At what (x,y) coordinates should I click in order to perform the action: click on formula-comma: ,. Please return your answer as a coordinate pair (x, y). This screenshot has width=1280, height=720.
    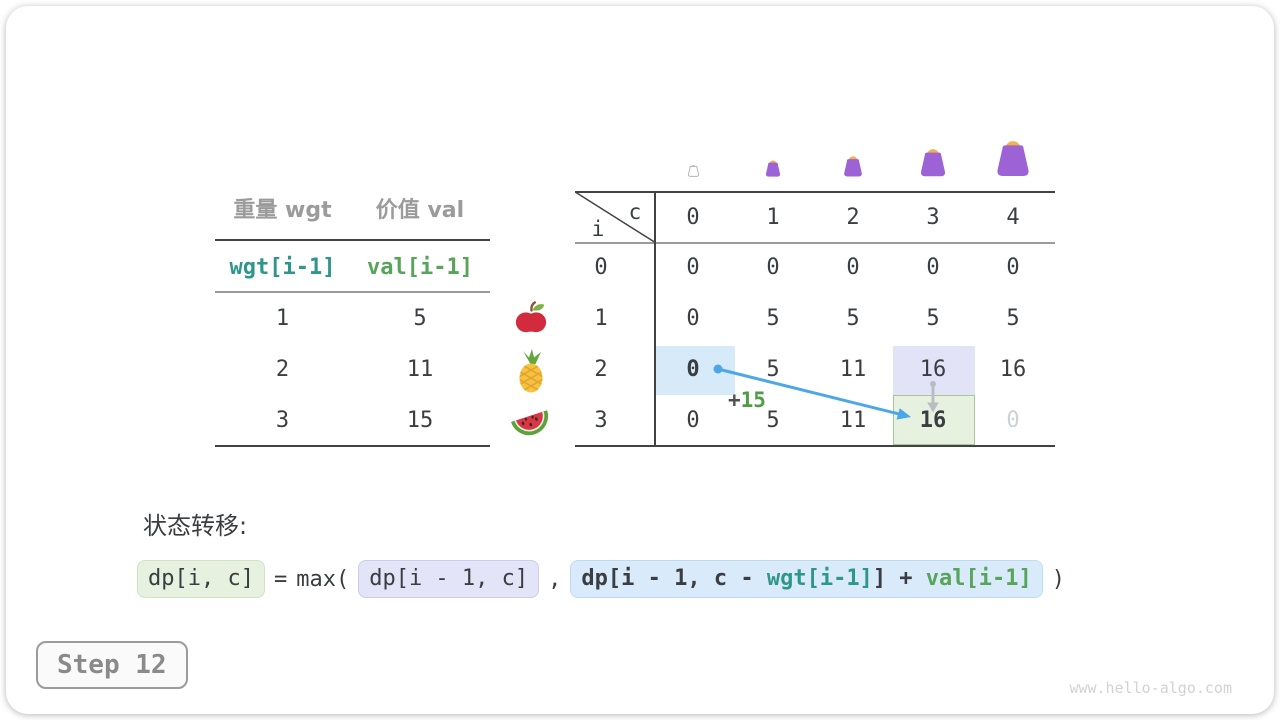
    Looking at the image, I should click on (555, 579).